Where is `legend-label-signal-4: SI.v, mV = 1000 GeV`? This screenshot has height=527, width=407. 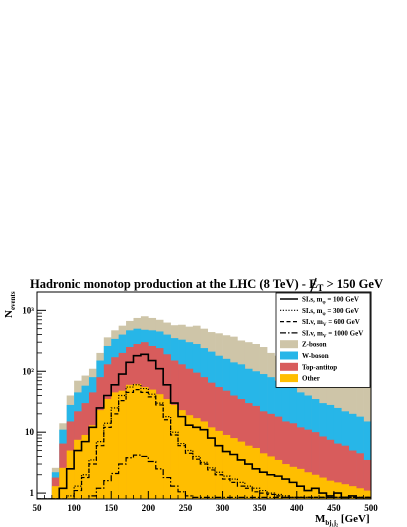
legend-label-signal-4: SI.v, mV = 1000 GeV is located at coordinates (332, 334).